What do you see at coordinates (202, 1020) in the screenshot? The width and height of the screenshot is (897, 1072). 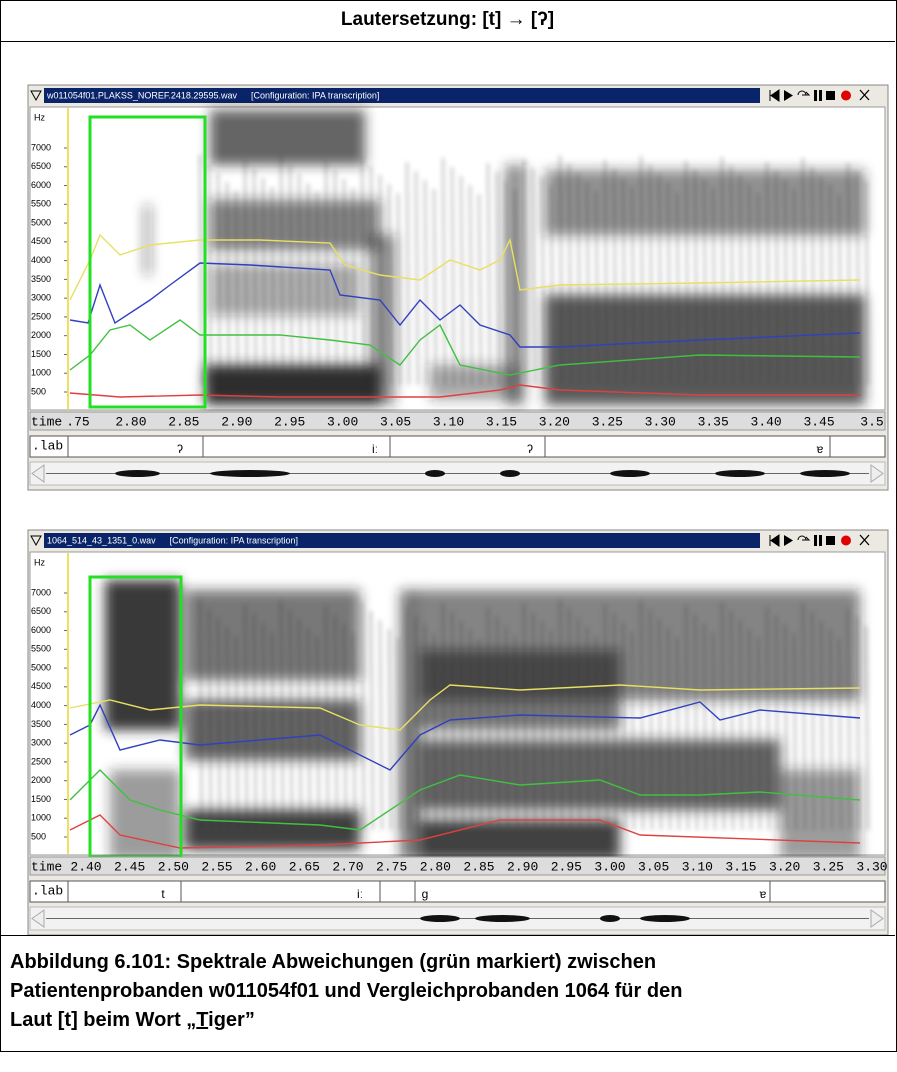 I see `caption-underlined: T` at bounding box center [202, 1020].